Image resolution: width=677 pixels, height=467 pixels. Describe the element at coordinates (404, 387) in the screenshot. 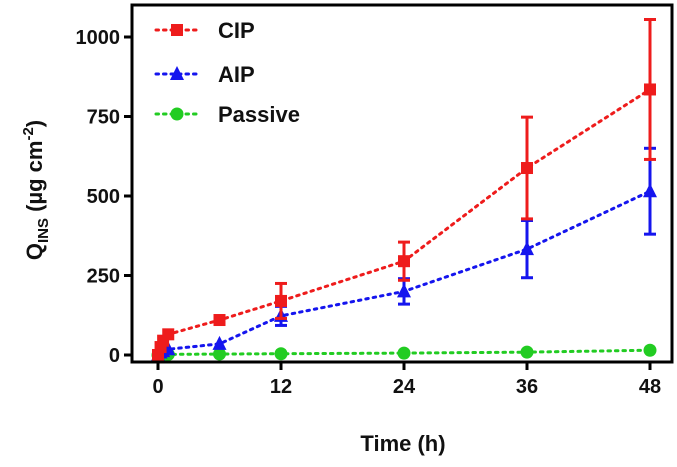

I see `x-tick-label: 24` at that location.